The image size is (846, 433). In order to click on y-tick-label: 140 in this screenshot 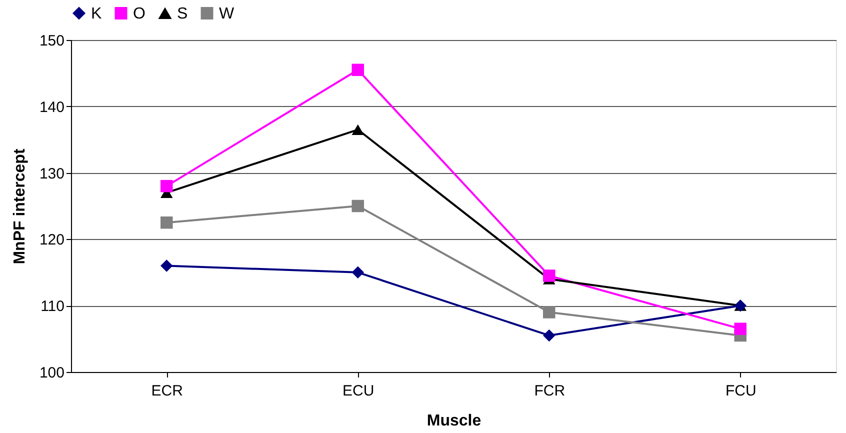, I will do `click(51, 107)`.